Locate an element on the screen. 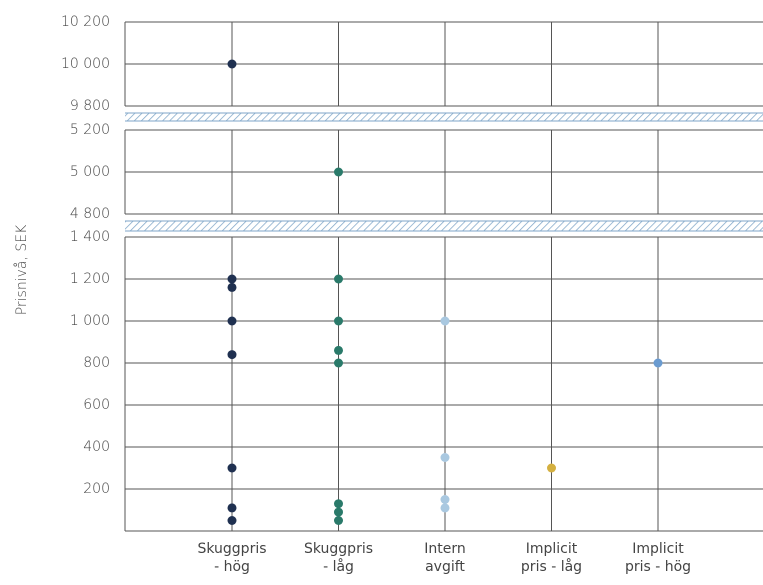 The image size is (763, 585). y-tick-label: 10 200 is located at coordinates (85, 22).